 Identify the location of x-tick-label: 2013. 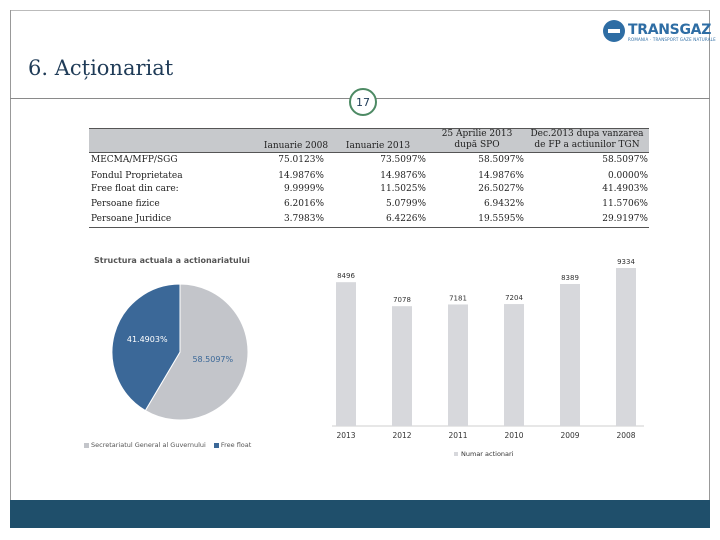
(345, 435).